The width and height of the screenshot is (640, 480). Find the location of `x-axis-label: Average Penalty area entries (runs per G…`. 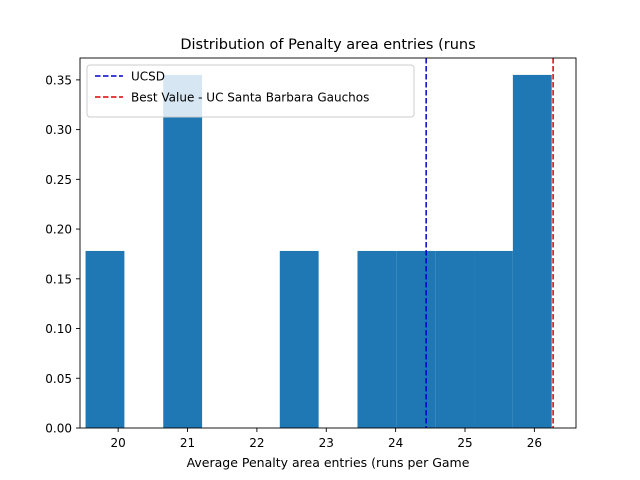

x-axis-label: Average Penalty area entries (runs per G… is located at coordinates (328, 462).